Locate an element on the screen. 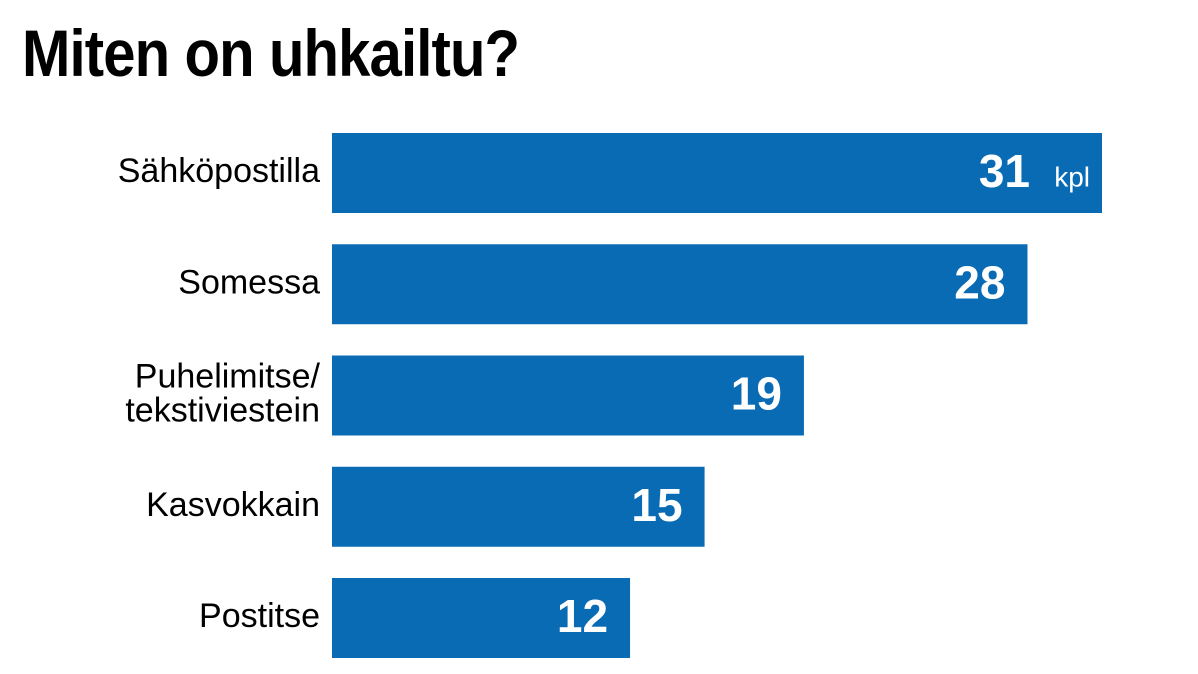 The width and height of the screenshot is (1198, 674). category-label-4: Postitse is located at coordinates (259, 616).